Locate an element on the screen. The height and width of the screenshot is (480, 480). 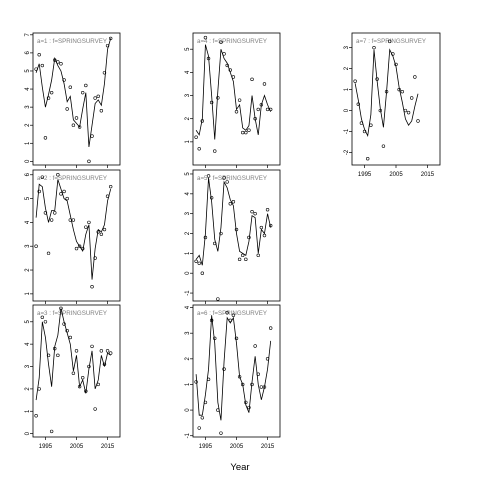
panel-1: a=1 : f=SPRINGSURVEY 0 1 2 3 4 5 6 7 is located at coordinates (73, 100).